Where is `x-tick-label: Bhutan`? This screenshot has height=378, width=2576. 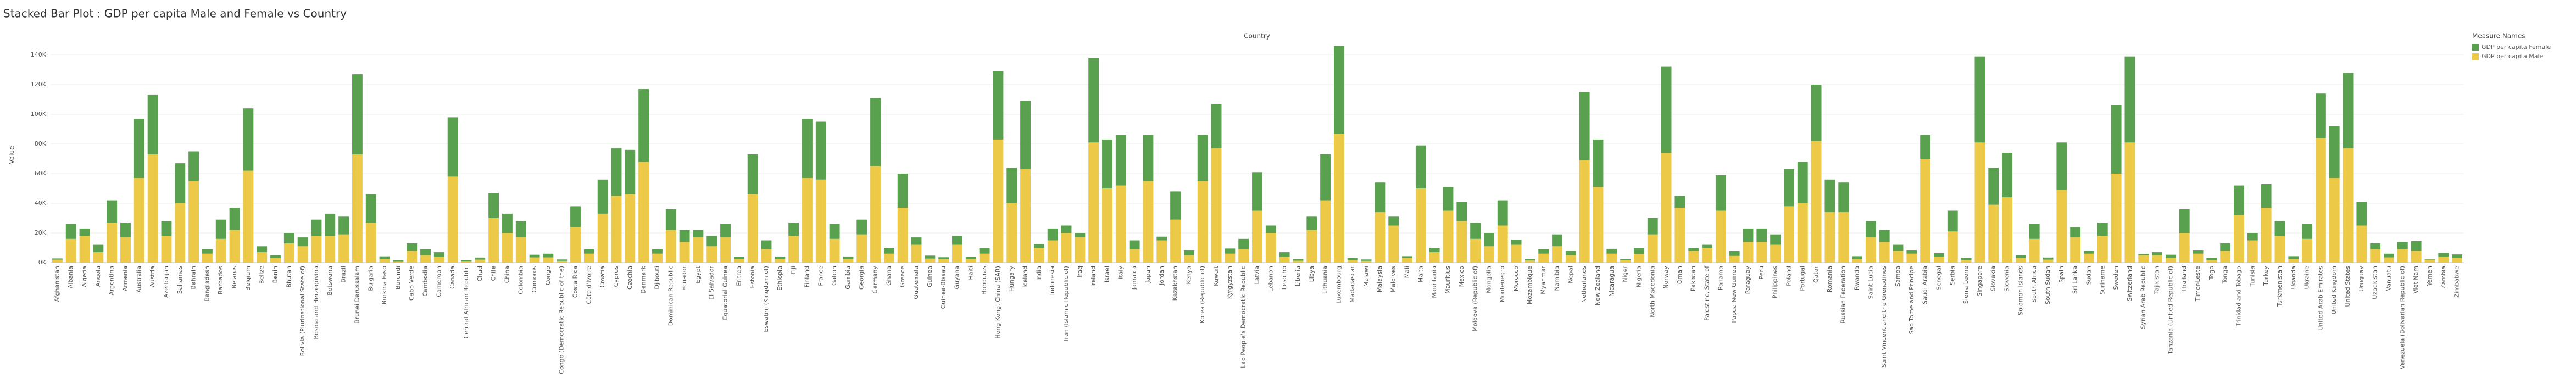
x-tick-label: Bhutan is located at coordinates (288, 277).